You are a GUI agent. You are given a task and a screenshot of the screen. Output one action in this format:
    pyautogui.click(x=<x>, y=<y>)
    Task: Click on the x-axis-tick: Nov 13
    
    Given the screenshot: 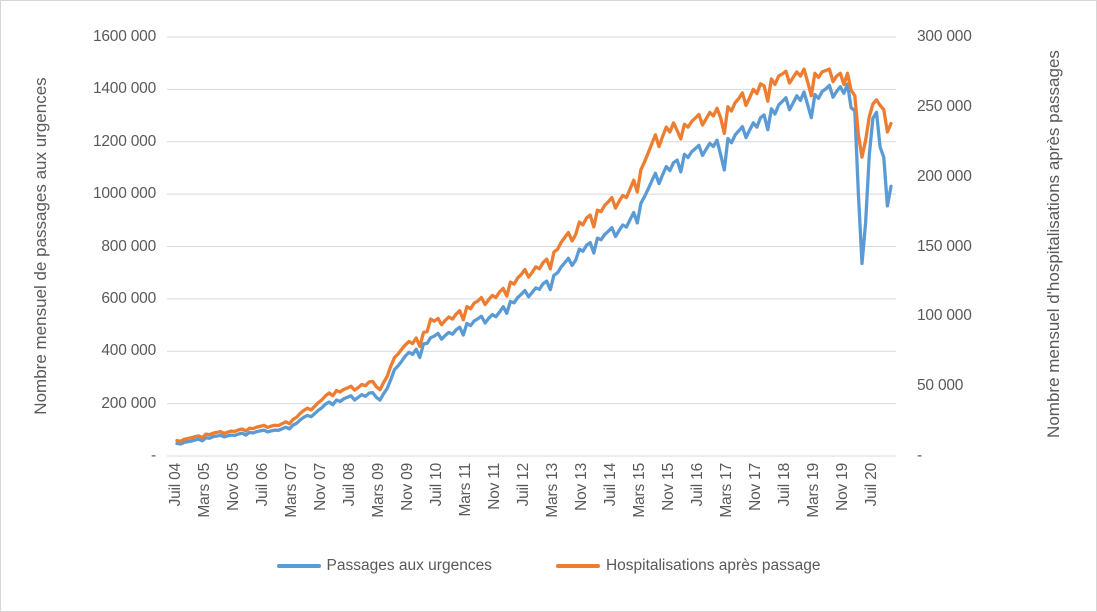 What is the action you would take?
    pyautogui.click(x=581, y=487)
    